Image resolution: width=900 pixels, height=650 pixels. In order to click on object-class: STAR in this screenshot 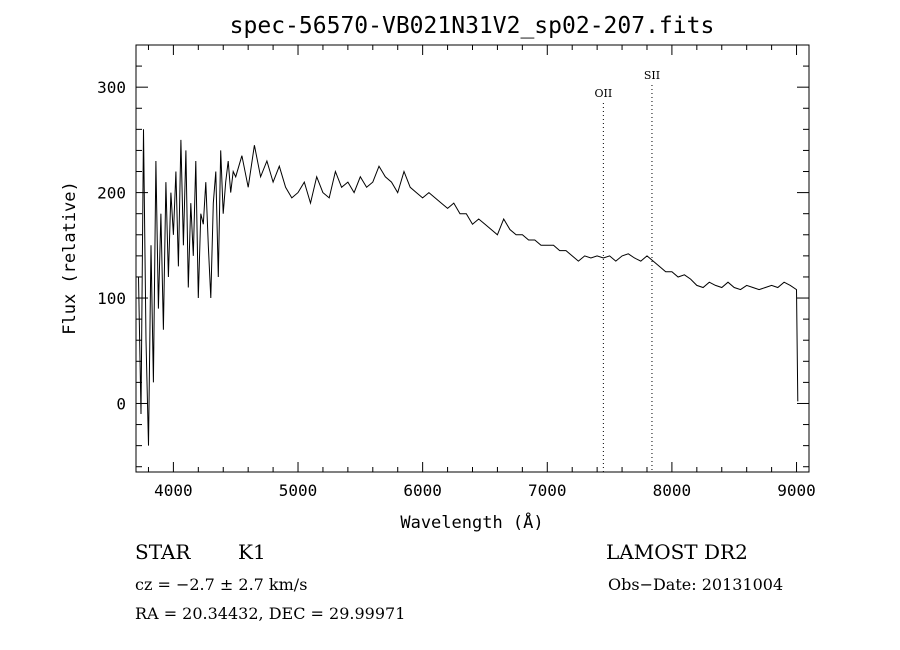, I will do `click(163, 552)`.